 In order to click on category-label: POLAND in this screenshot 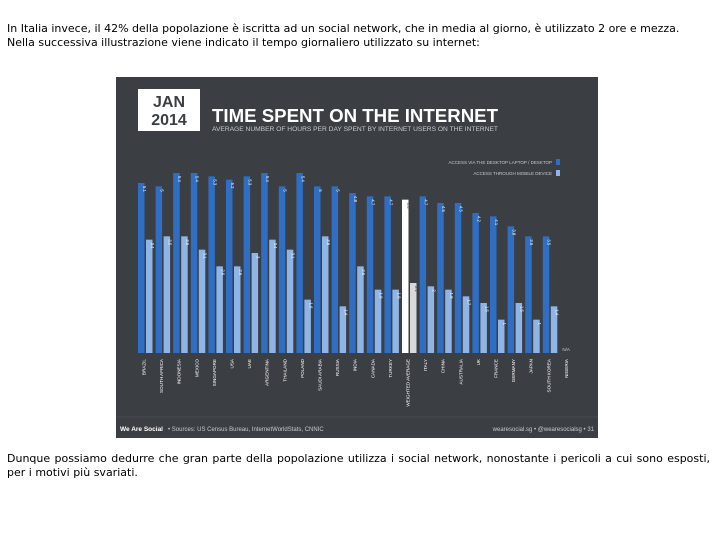, I will do `click(302, 368)`.